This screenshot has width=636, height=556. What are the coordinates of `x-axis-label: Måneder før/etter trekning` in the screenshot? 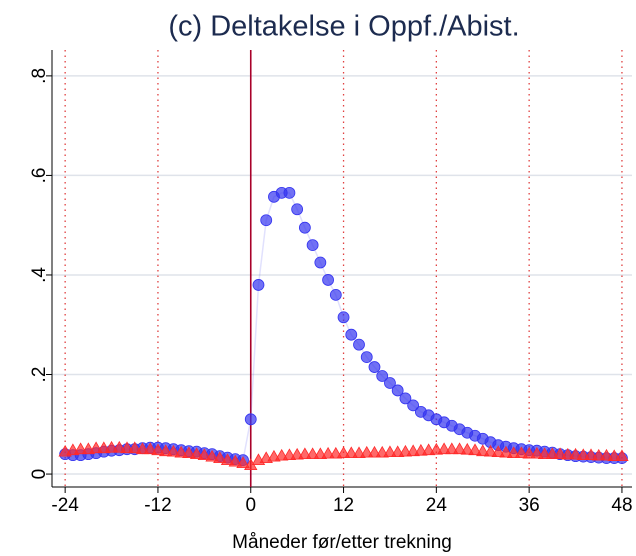 It's located at (342, 542).